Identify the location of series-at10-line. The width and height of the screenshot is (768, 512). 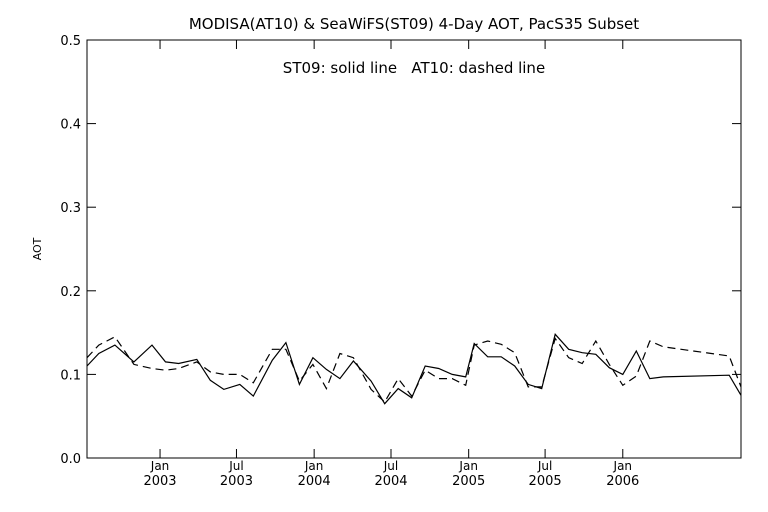
(414, 369).